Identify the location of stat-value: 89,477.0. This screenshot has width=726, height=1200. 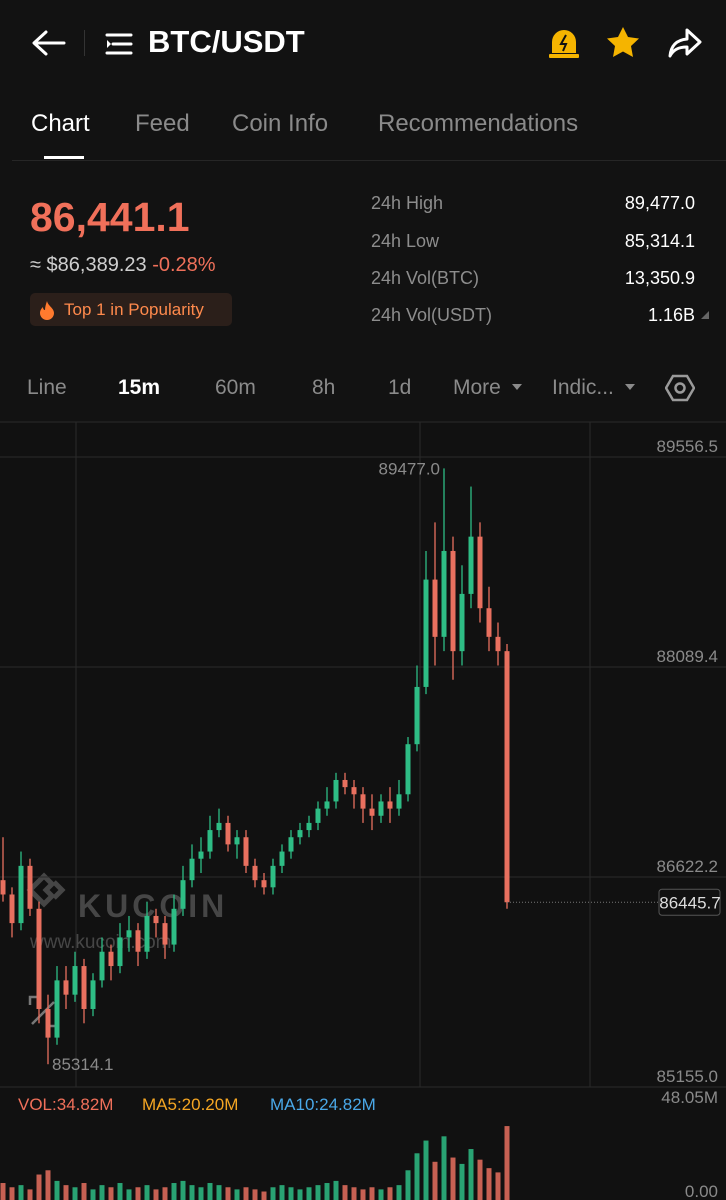
(659, 203).